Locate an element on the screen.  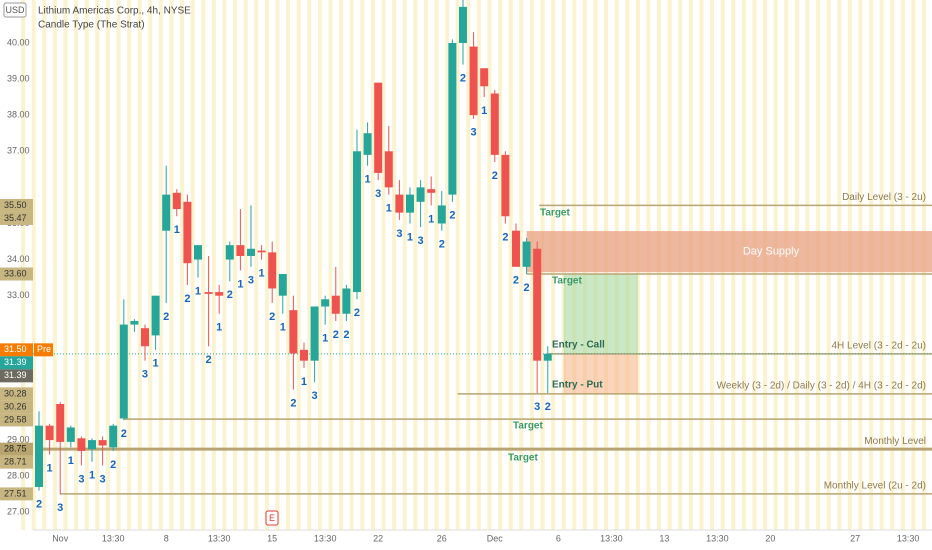
price-label: 29.58 is located at coordinates (15, 419).